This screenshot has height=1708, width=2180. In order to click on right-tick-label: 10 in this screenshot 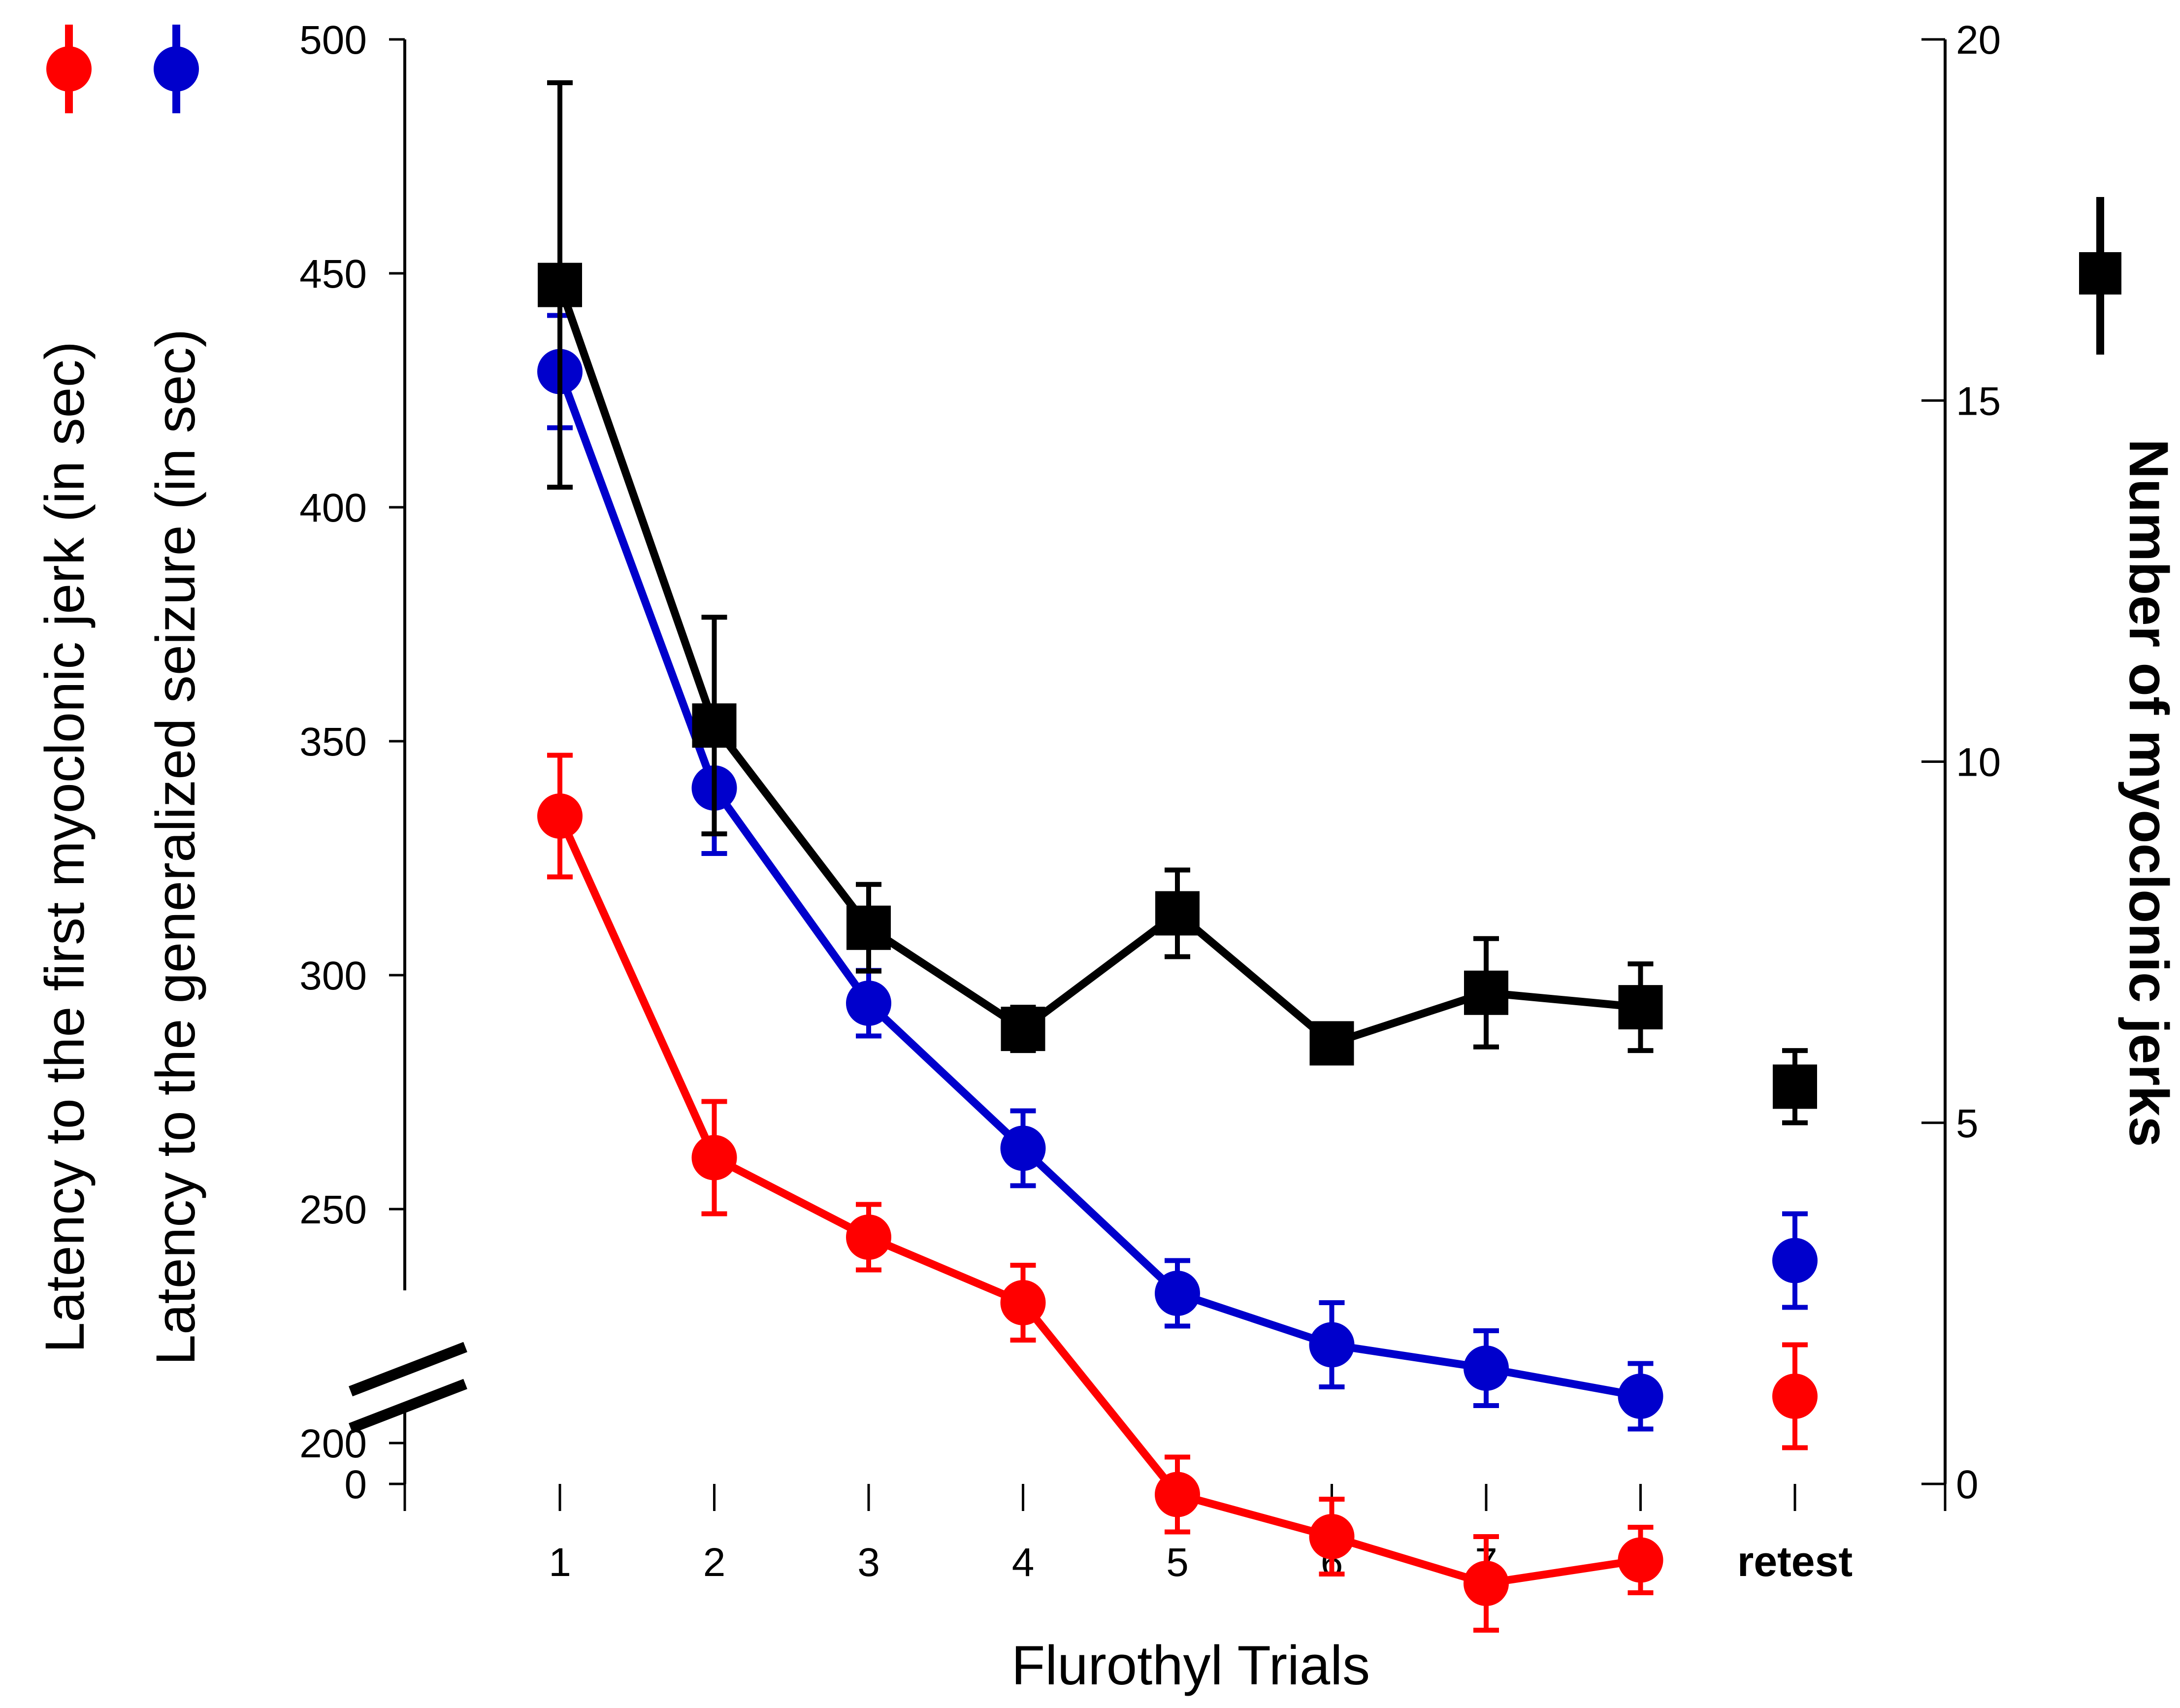, I will do `click(1979, 762)`.